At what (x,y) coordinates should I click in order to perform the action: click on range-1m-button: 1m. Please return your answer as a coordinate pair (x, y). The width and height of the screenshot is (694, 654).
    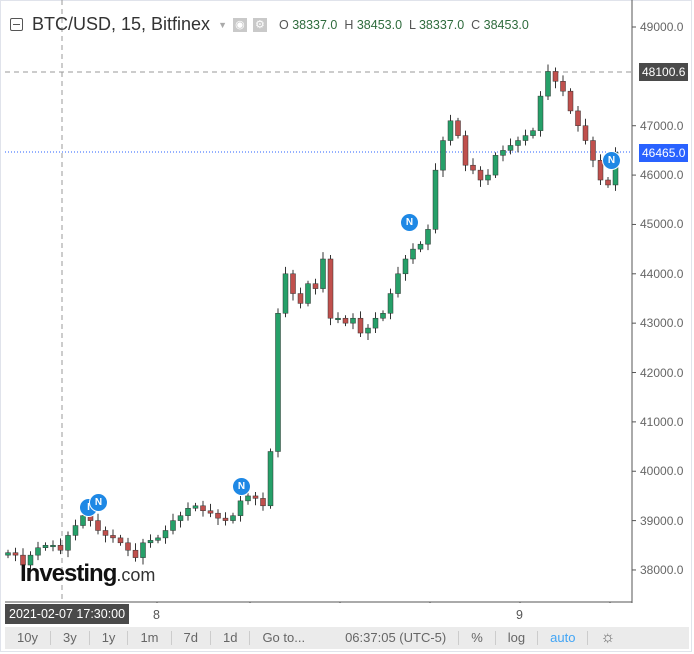
    Looking at the image, I should click on (150, 638).